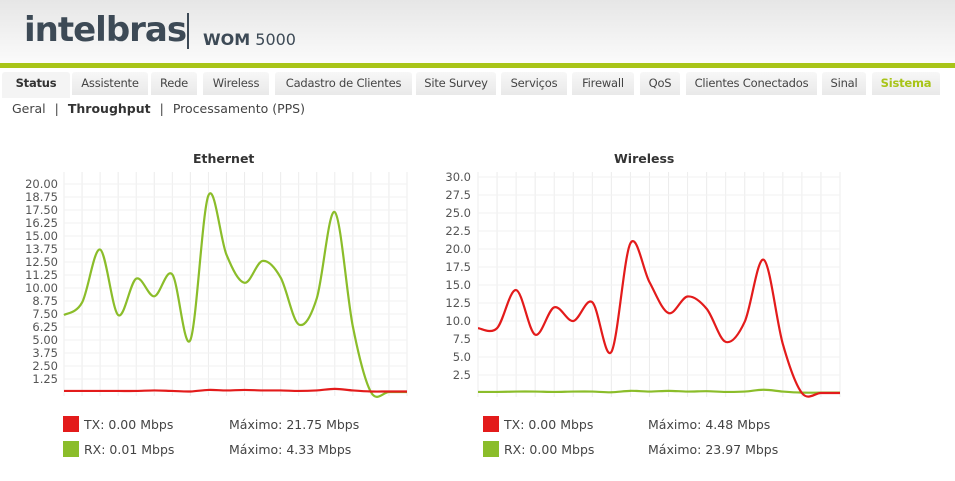  Describe the element at coordinates (45, 327) in the screenshot. I see `y-tick-label: 6.25` at that location.